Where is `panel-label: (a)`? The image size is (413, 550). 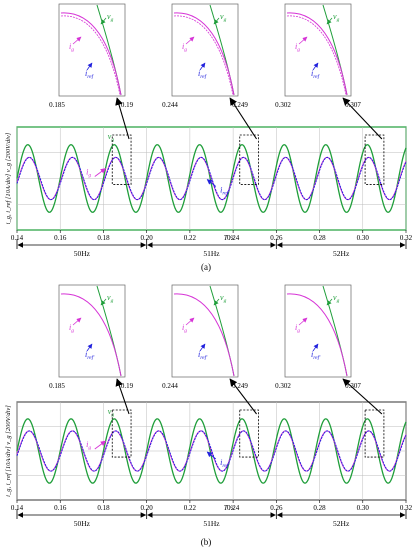
panel-label: (a) is located at coordinates (206, 267).